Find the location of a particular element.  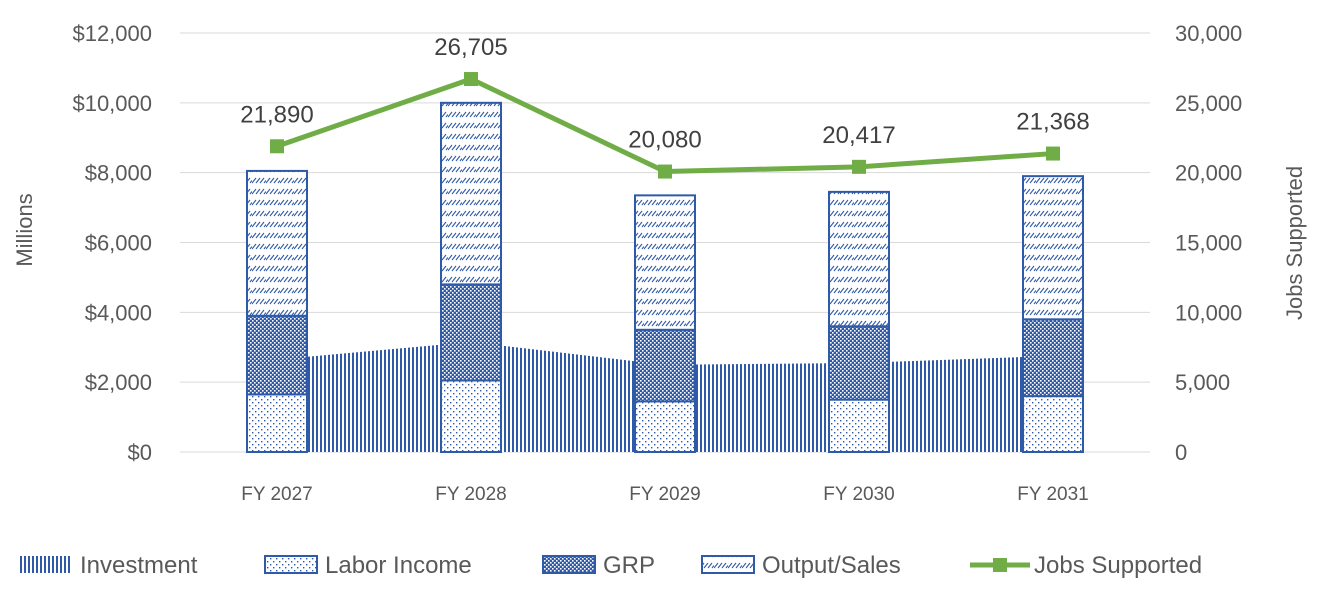

left-axis-tick-label: $2,000 is located at coordinates (118, 382).